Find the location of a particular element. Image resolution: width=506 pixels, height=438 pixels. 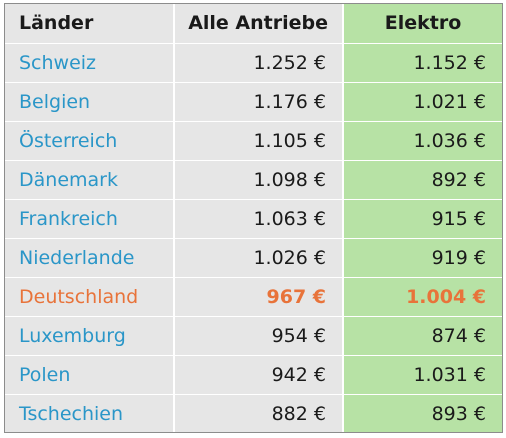

country-cell: Tschechien is located at coordinates (90, 413).